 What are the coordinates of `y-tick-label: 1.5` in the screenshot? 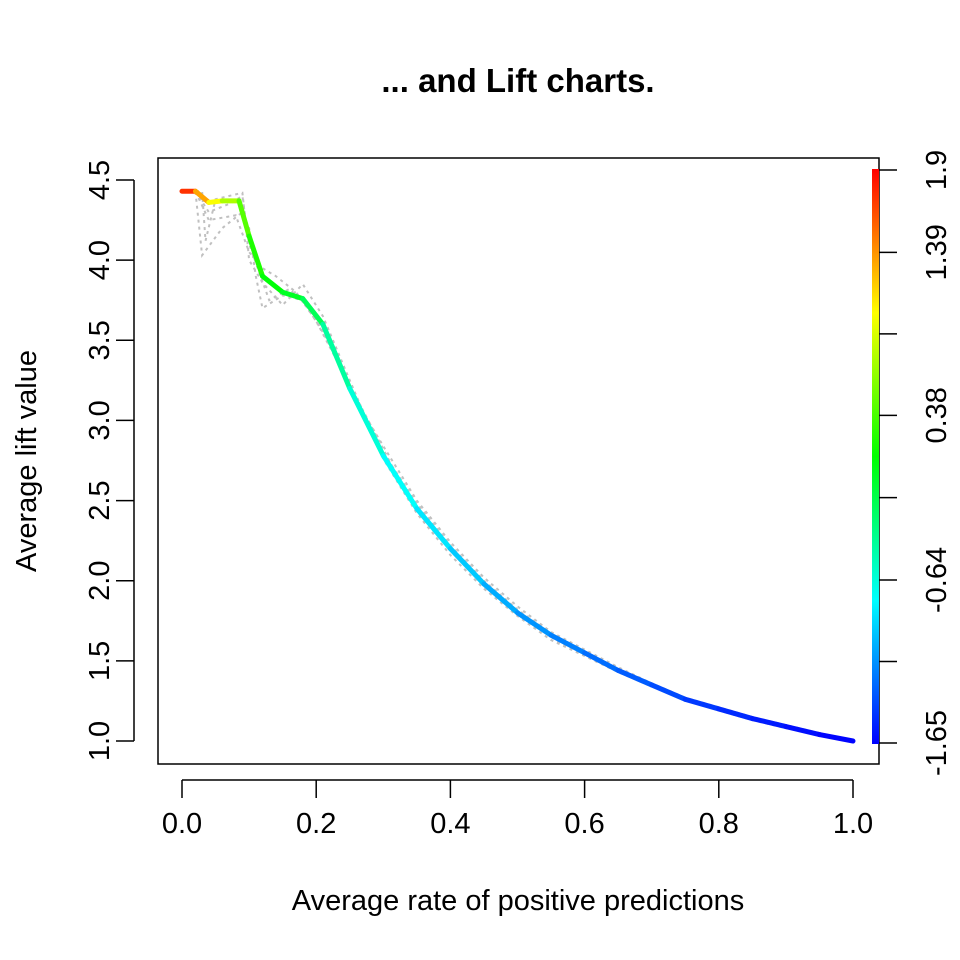 It's located at (100, 661).